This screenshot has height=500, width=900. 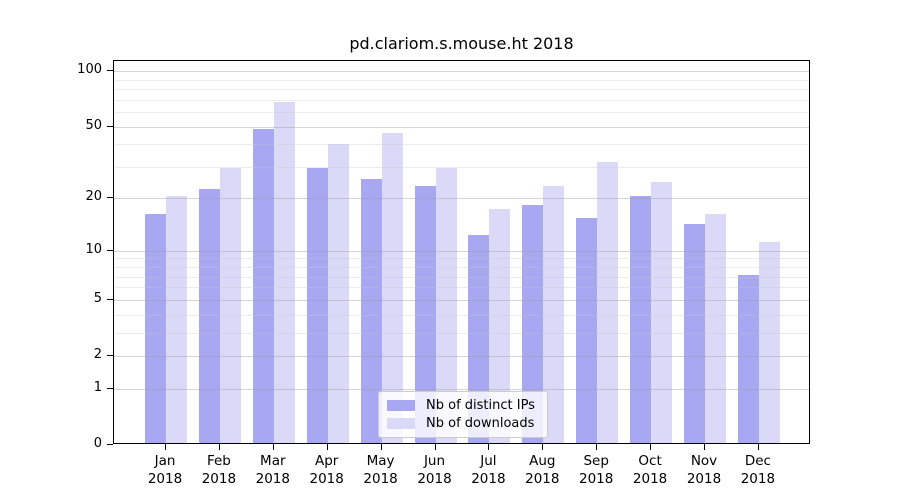 What do you see at coordinates (401, 406) in the screenshot?
I see `legend-swatch-distinct-ips` at bounding box center [401, 406].